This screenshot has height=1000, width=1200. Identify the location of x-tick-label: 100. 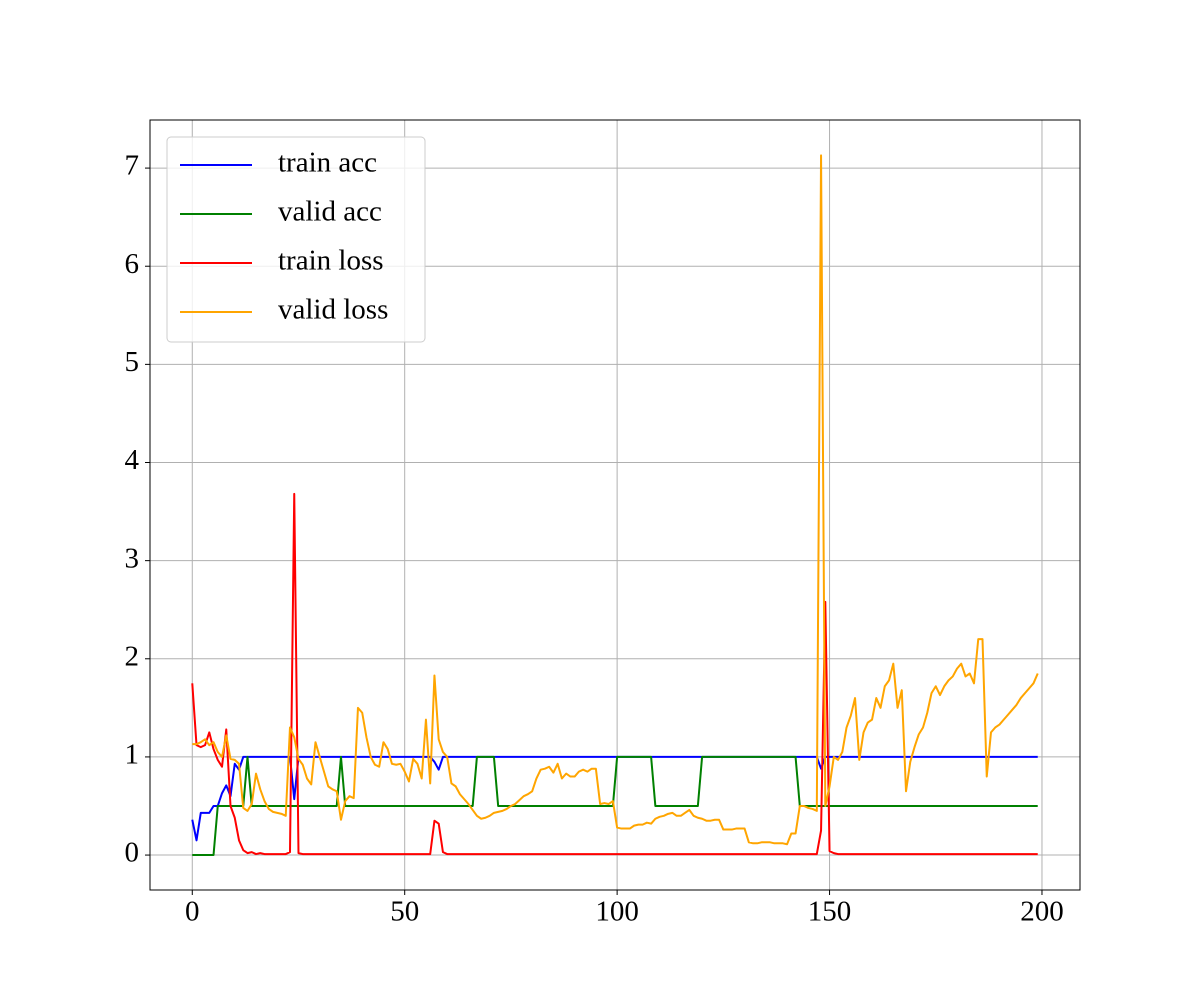
(617, 912).